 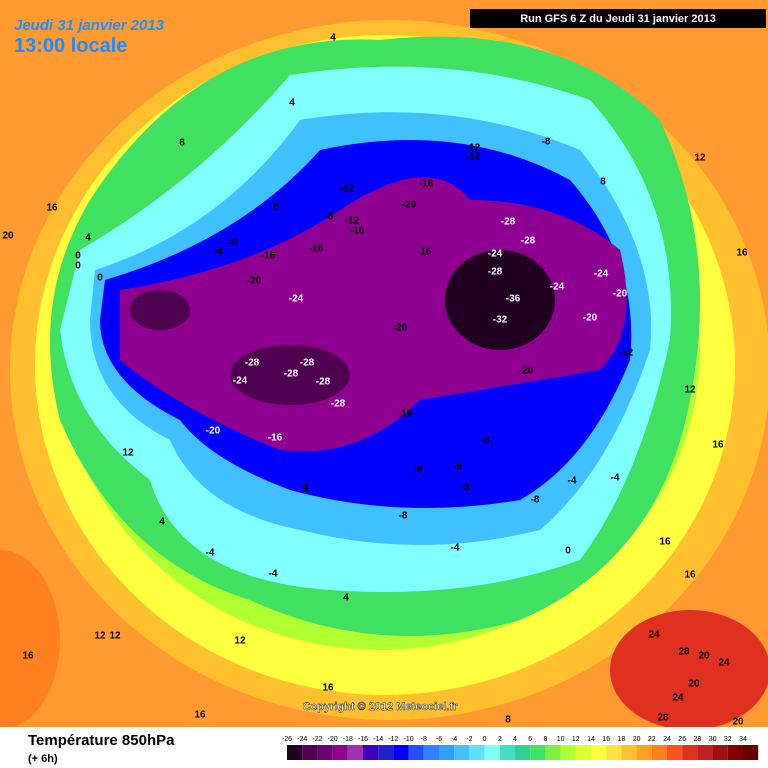 What do you see at coordinates (500, 320) in the screenshot?
I see `contour-label: -32` at bounding box center [500, 320].